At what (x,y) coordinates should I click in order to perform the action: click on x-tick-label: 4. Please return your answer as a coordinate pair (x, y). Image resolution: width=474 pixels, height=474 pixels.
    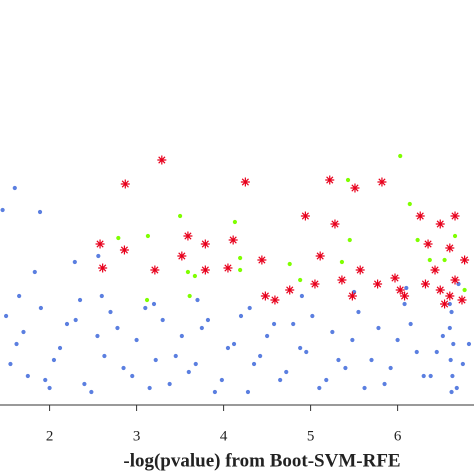
    Looking at the image, I should click on (224, 436).